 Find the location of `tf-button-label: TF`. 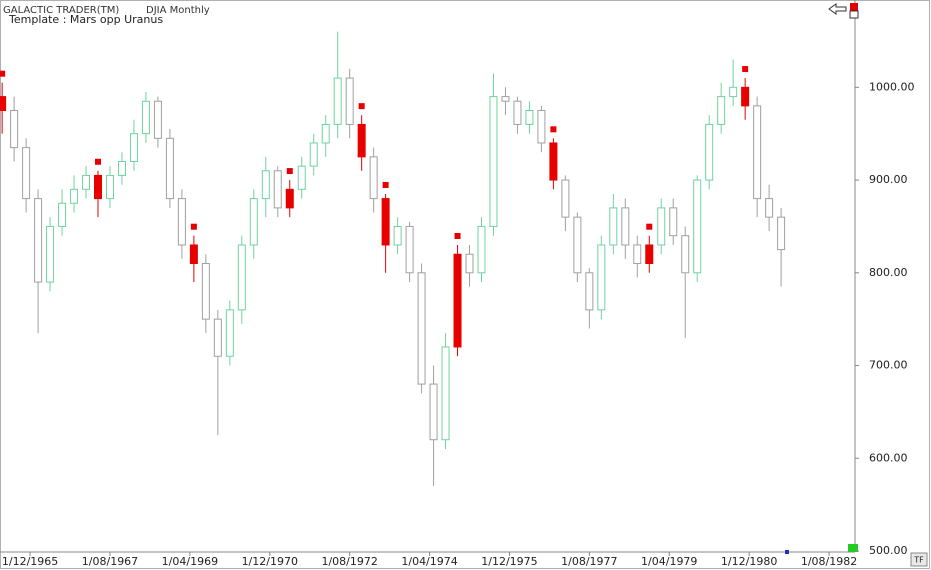

tf-button-label: TF is located at coordinates (918, 560).